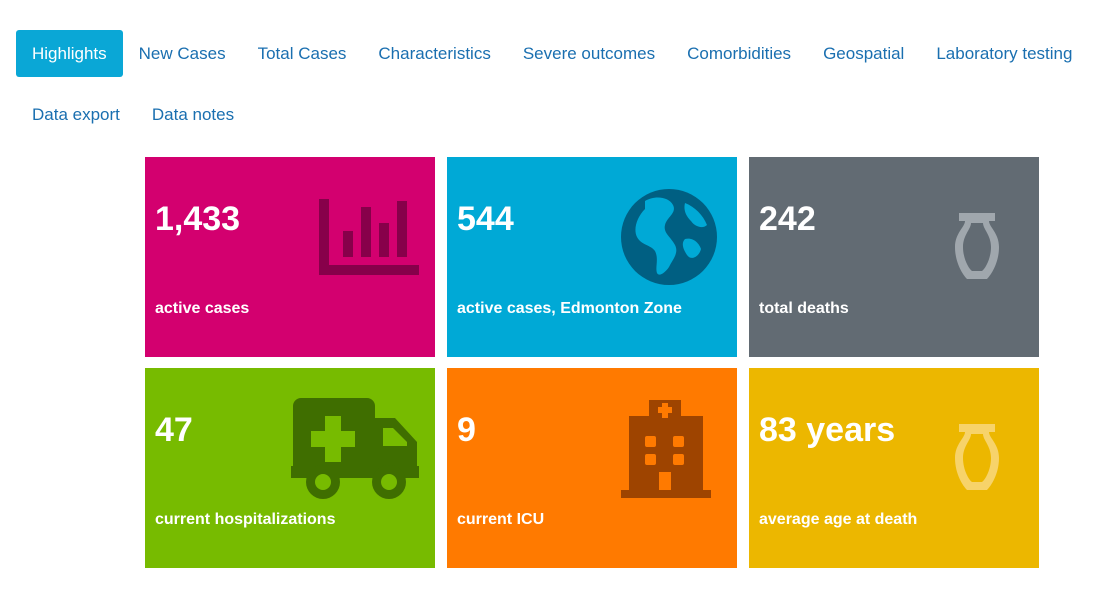  What do you see at coordinates (434, 53) in the screenshot?
I see `tab-characteristics: Characteristics` at bounding box center [434, 53].